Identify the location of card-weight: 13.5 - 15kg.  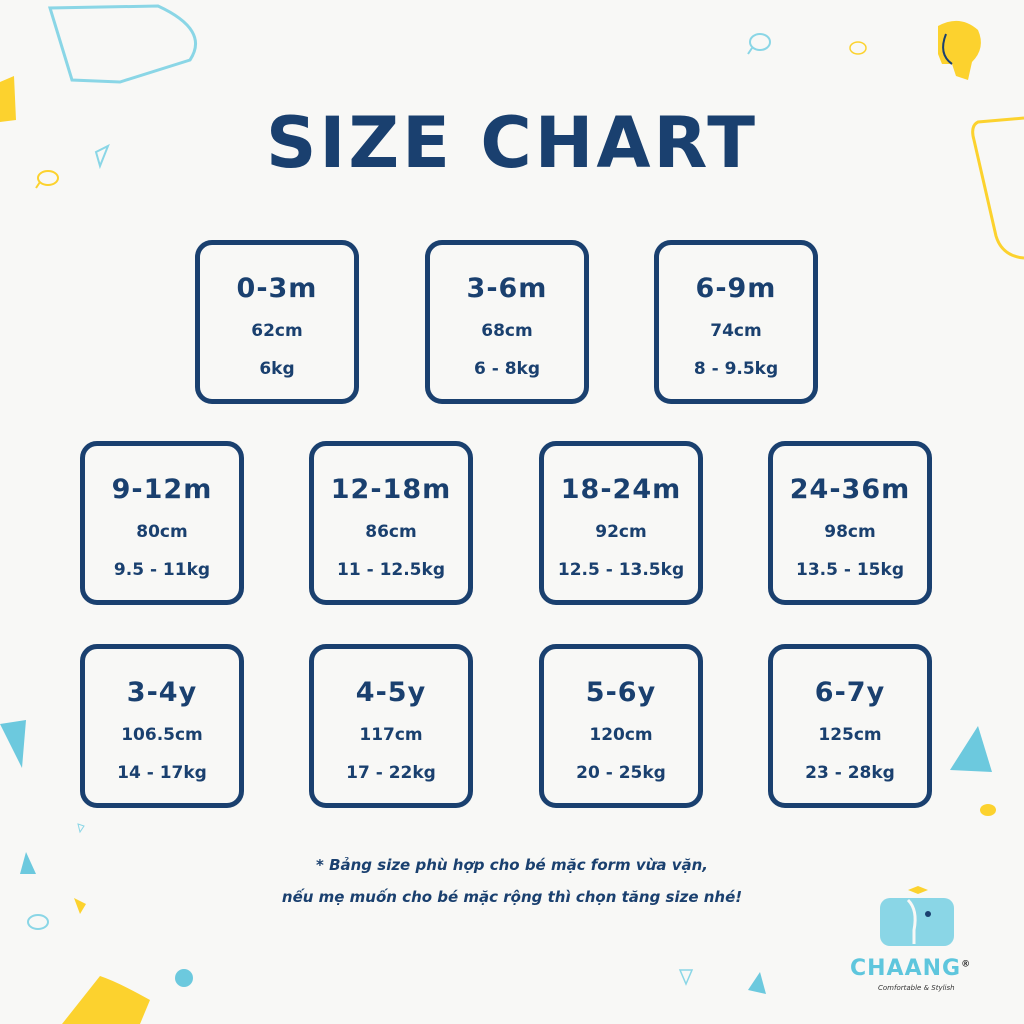
(850, 570).